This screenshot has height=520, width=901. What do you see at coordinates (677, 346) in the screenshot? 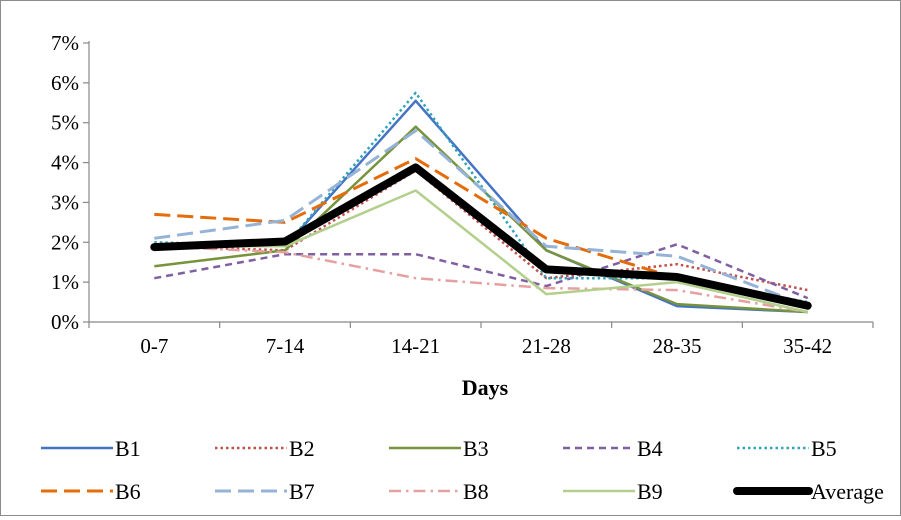
I see `x-tick-label: 28-35` at bounding box center [677, 346].